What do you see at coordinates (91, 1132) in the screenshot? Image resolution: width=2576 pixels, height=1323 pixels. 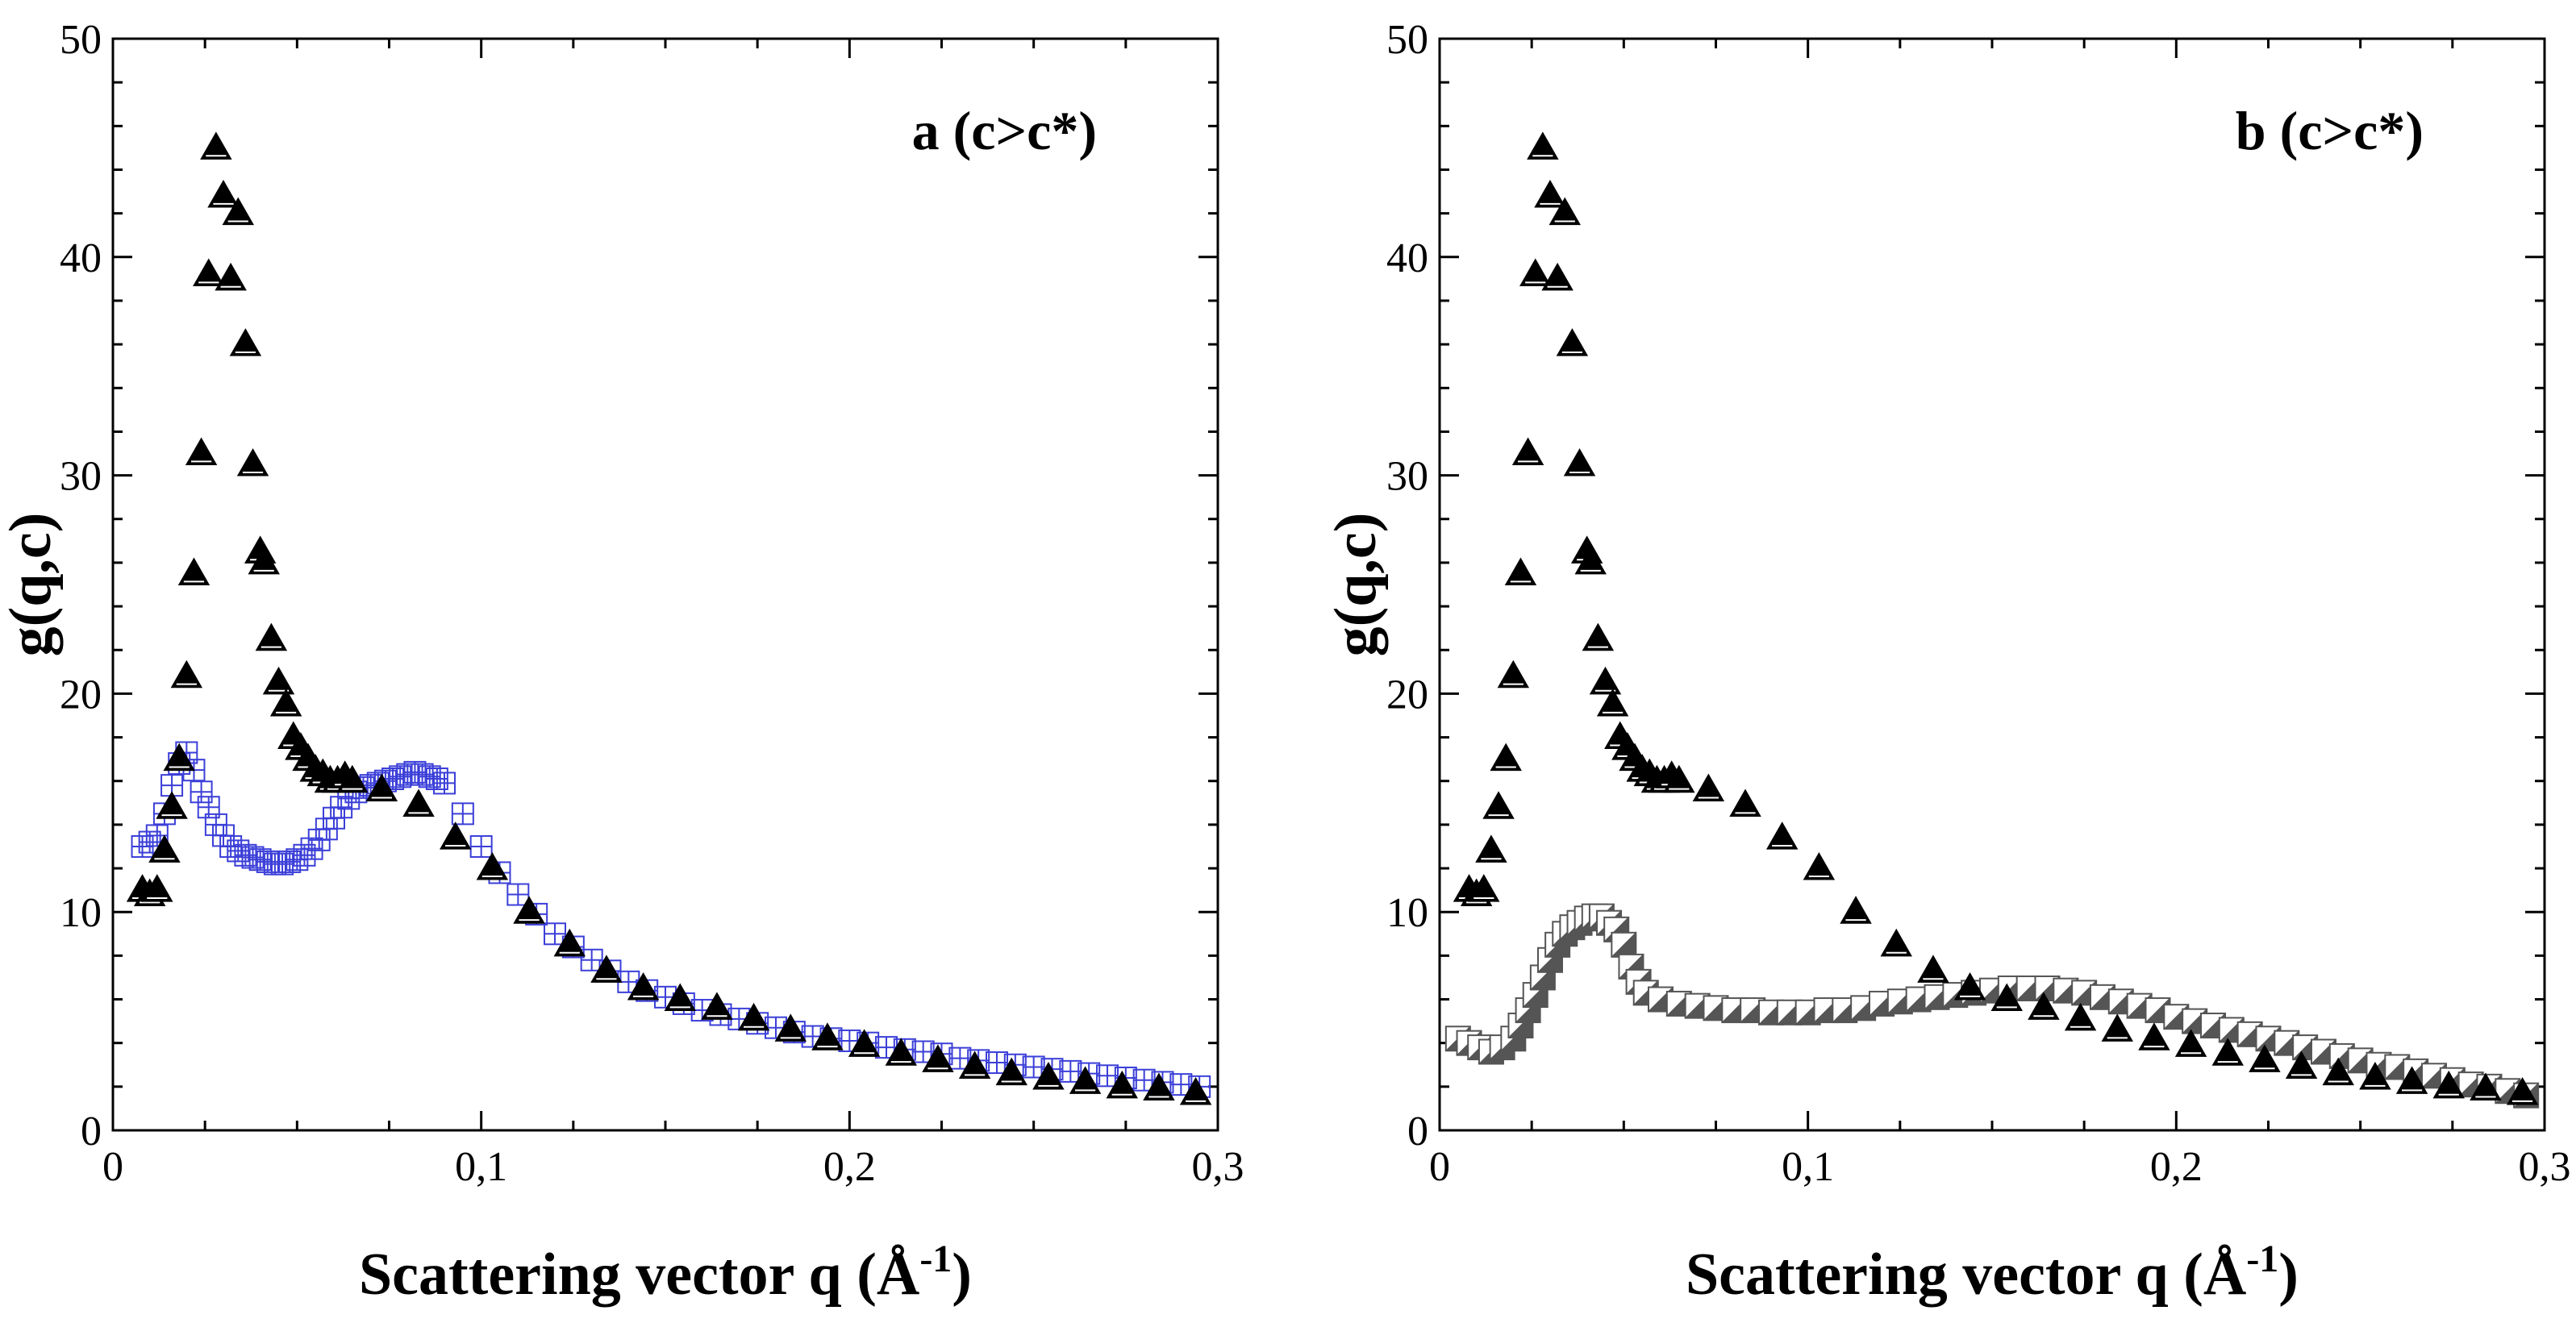 I see `y-tick-label: 0` at bounding box center [91, 1132].